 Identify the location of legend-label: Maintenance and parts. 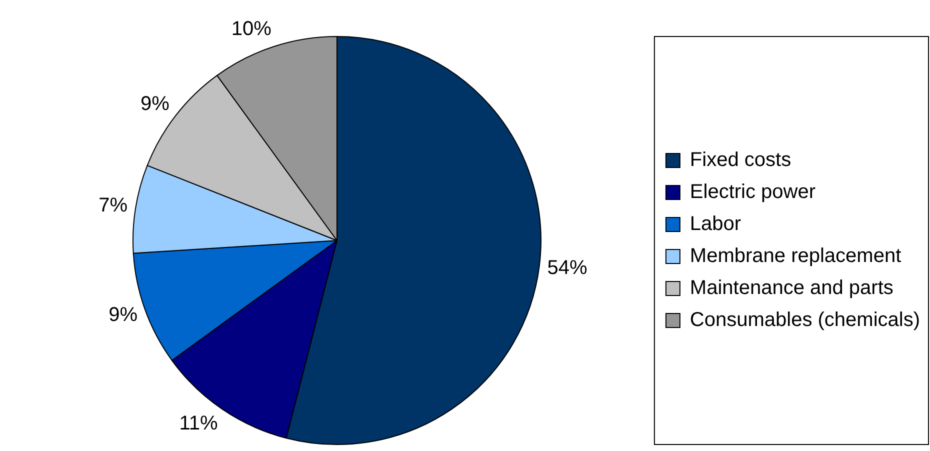
(792, 288).